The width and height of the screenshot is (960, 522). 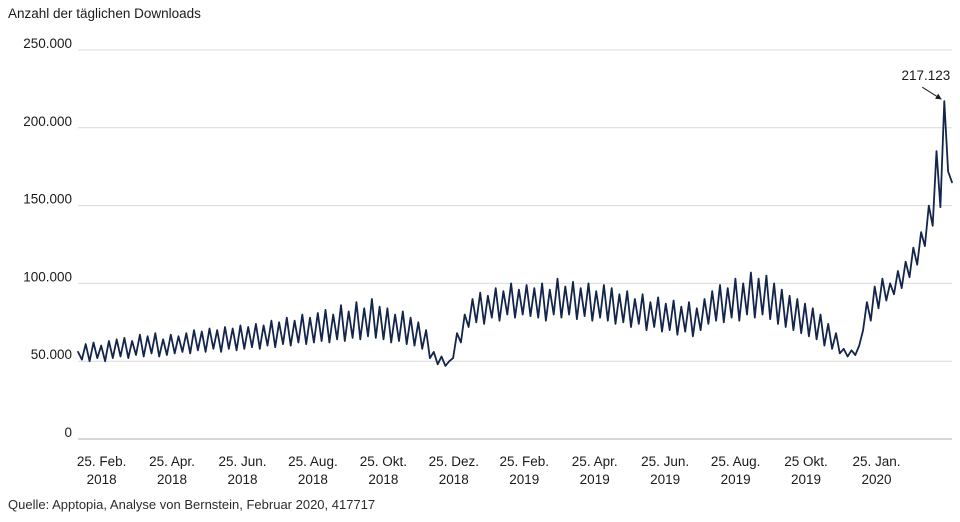 What do you see at coordinates (47, 43) in the screenshot?
I see `y-tick-label: 250.000` at bounding box center [47, 43].